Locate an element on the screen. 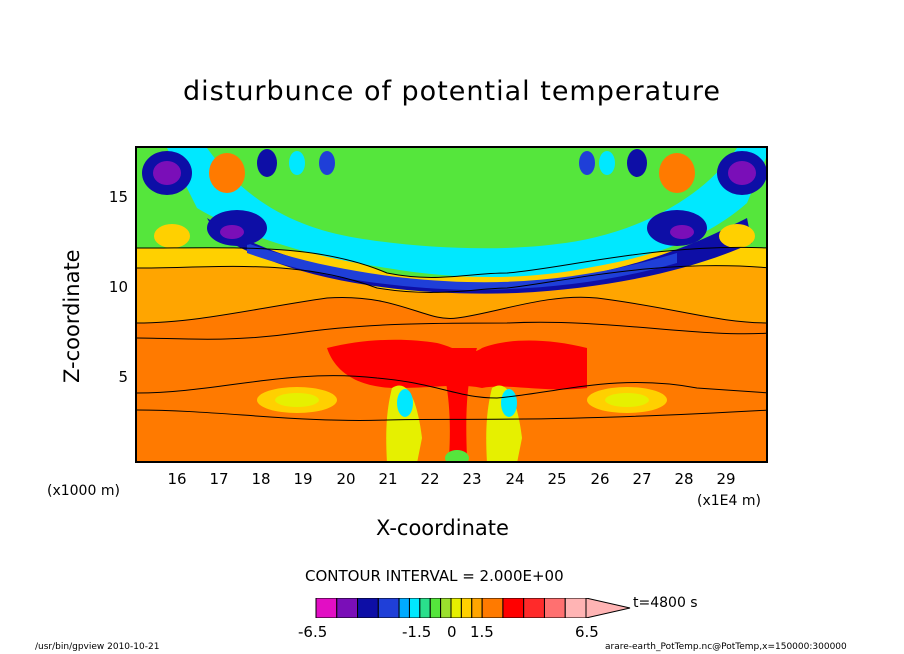 The width and height of the screenshot is (904, 654). x-tick-label: 24 is located at coordinates (515, 479).